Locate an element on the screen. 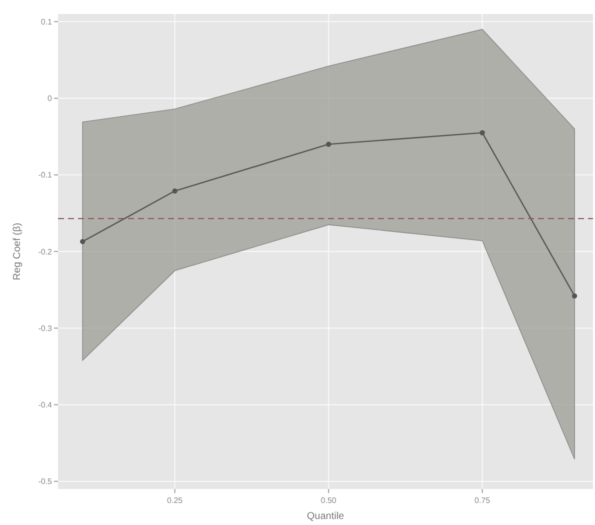  y-tick-label: -0.5 is located at coordinates (45, 481).